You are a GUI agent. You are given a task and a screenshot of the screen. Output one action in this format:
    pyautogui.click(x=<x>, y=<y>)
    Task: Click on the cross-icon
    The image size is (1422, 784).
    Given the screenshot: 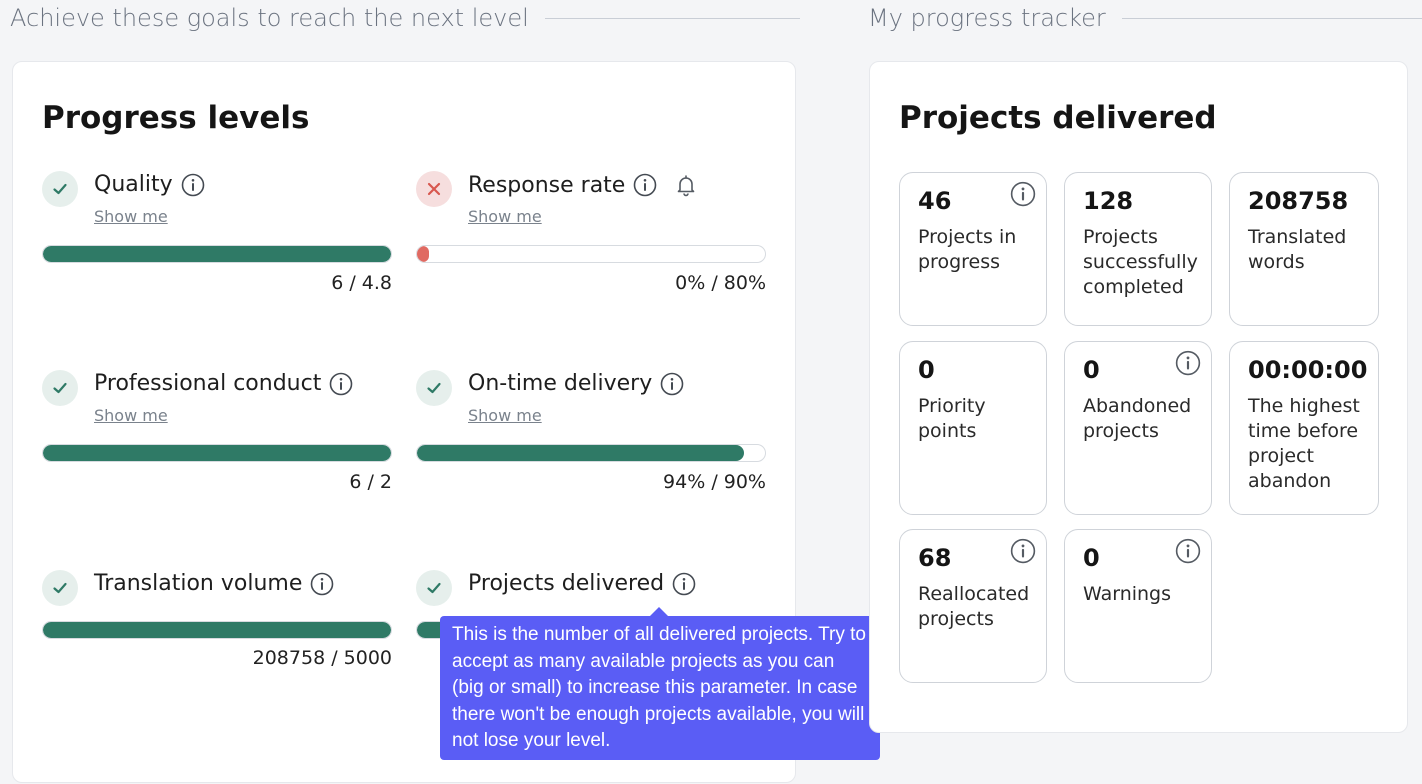 What is the action you would take?
    pyautogui.click(x=434, y=189)
    